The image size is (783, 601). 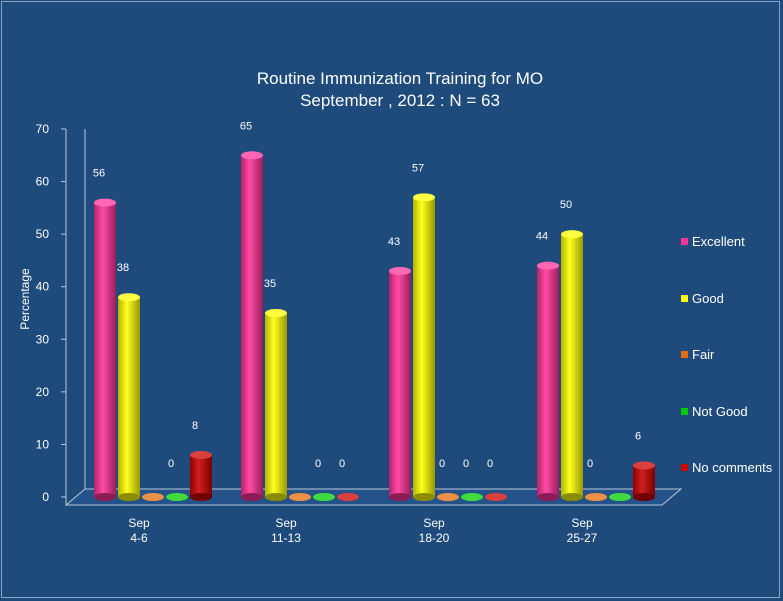 What do you see at coordinates (400, 100) in the screenshot?
I see `chart-subtitle: September , 2012 : N = 63` at bounding box center [400, 100].